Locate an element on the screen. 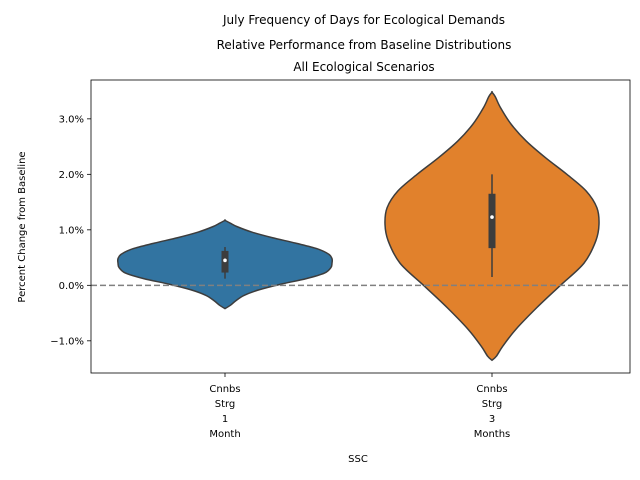 The width and height of the screenshot is (640, 480). x-tick-label: Month is located at coordinates (224, 434).